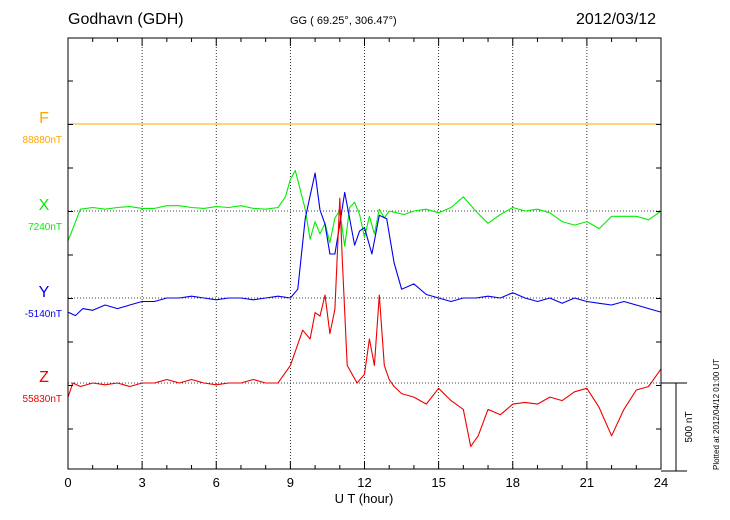 Image resolution: width=730 pixels, height=520 pixels. What do you see at coordinates (587, 482) in the screenshot?
I see `x-tick-label: 21` at bounding box center [587, 482].